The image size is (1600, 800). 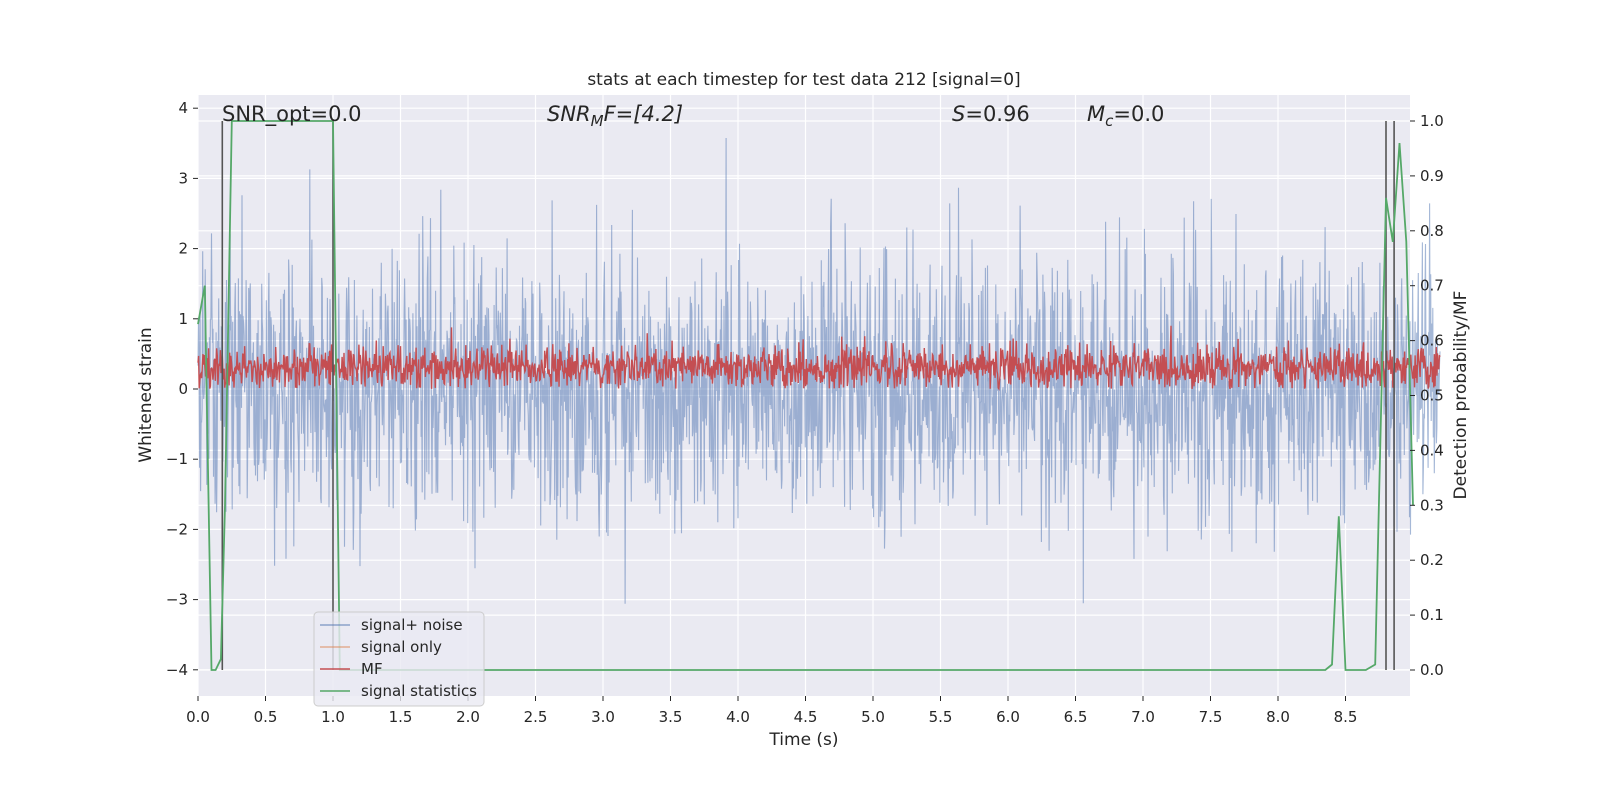 What do you see at coordinates (1432, 615) in the screenshot?
I see `y-tick-label-right: 0.1` at bounding box center [1432, 615].